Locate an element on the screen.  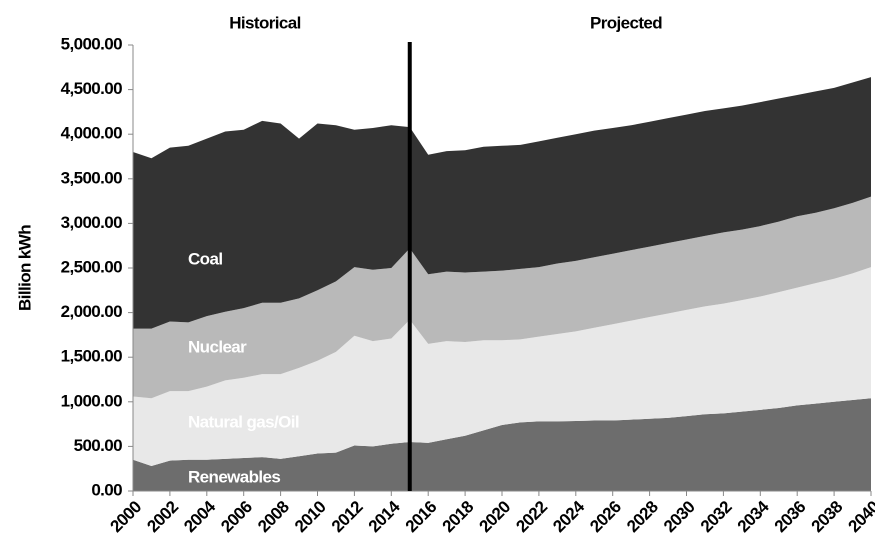
x-tick-label: 2028 is located at coordinates (642, 516).